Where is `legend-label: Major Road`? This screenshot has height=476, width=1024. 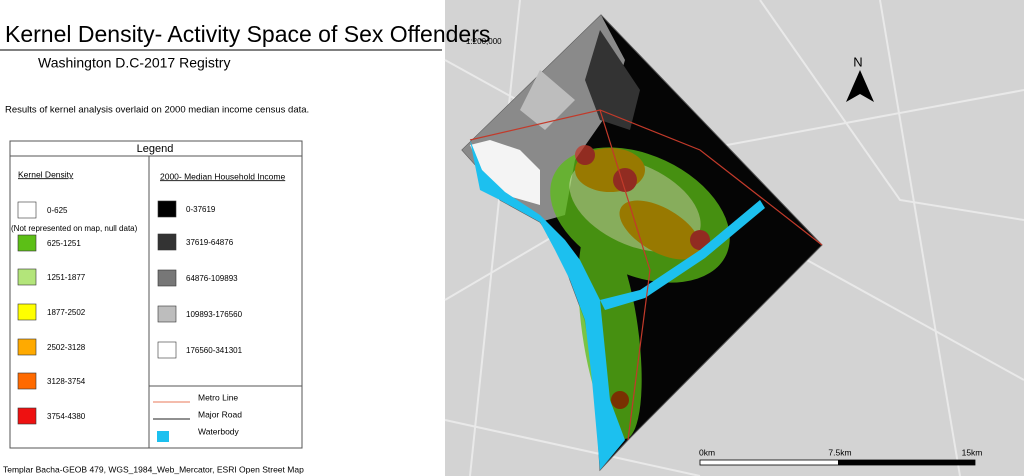 legend-label: Major Road is located at coordinates (220, 414).